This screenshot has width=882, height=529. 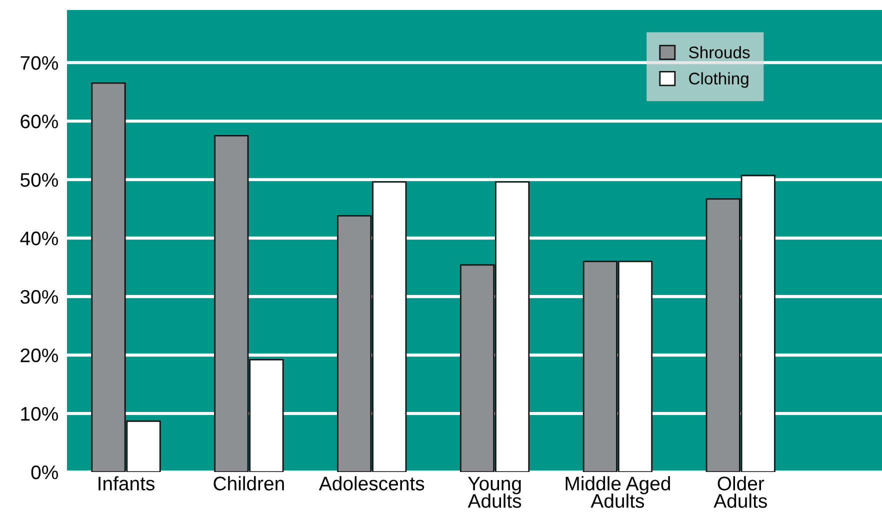 What do you see at coordinates (371, 483) in the screenshot?
I see `x-tick-label: Adolescents` at bounding box center [371, 483].